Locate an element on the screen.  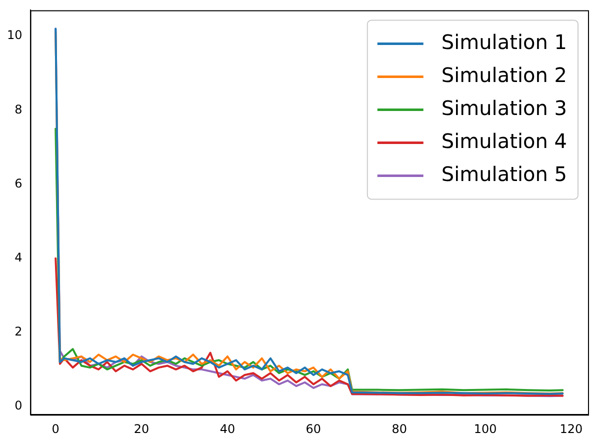
legend-label: Simulation 5 is located at coordinates (504, 174).